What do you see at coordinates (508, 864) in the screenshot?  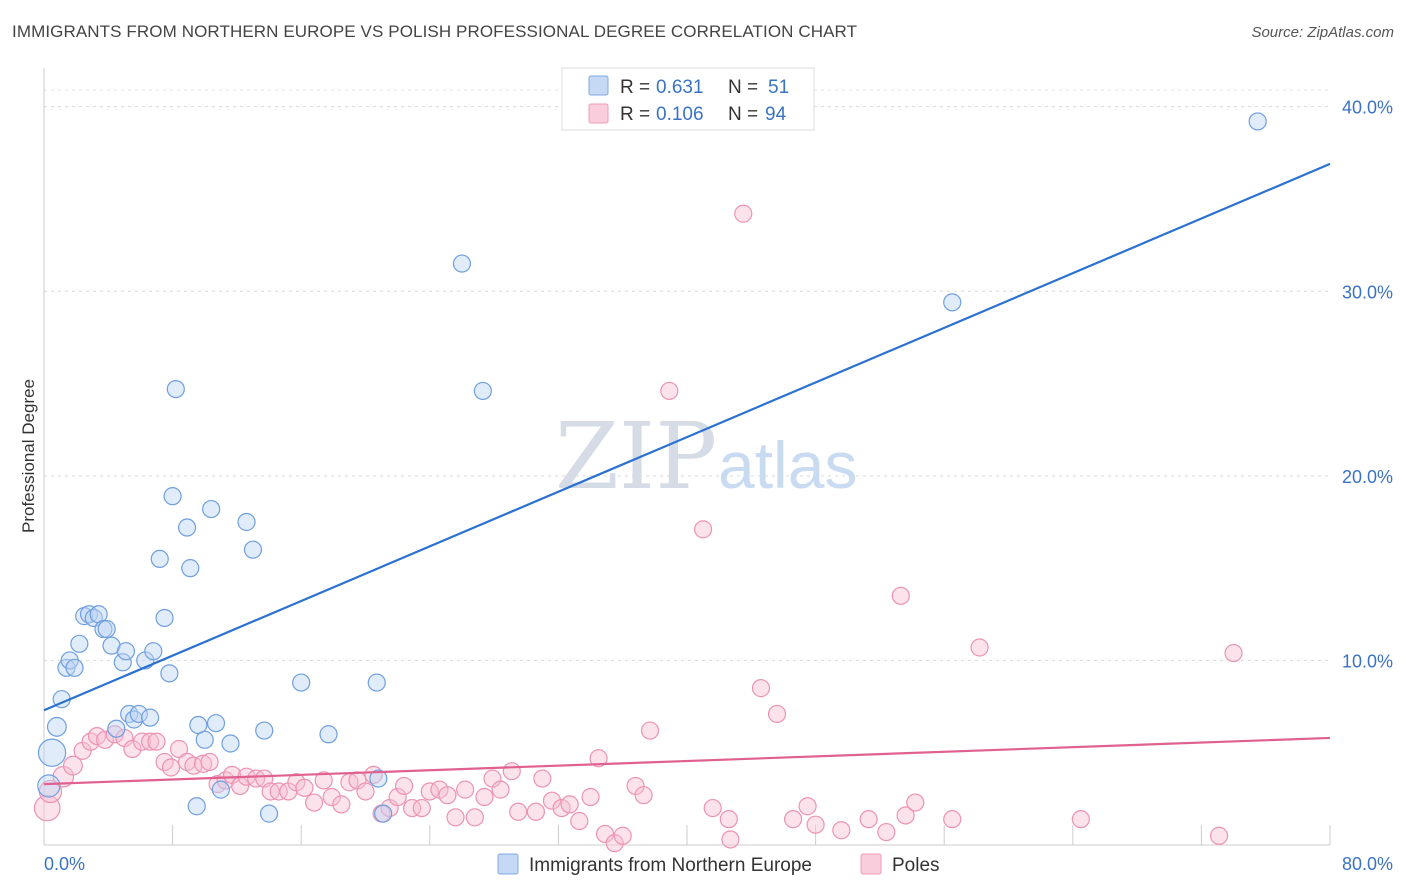 I see `bottom-legend-swatch-blue` at bounding box center [508, 864].